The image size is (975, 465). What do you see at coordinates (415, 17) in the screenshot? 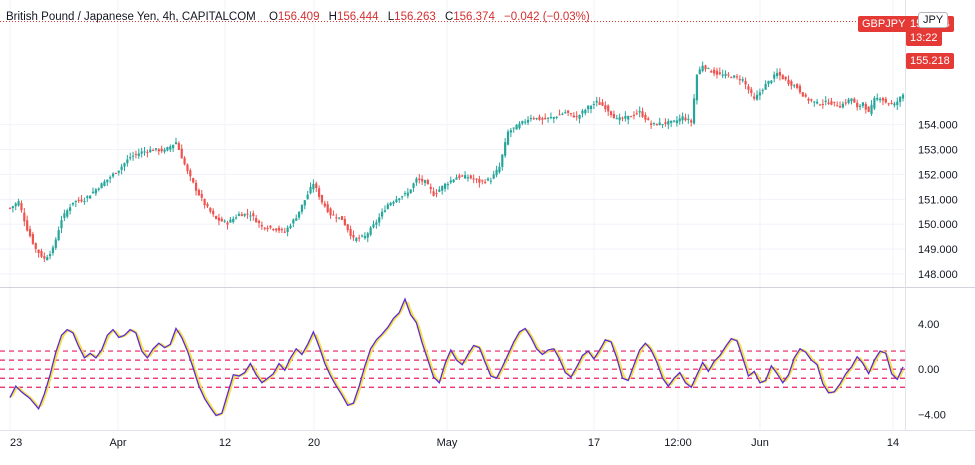
I see `low-value: 156.263` at bounding box center [415, 17].